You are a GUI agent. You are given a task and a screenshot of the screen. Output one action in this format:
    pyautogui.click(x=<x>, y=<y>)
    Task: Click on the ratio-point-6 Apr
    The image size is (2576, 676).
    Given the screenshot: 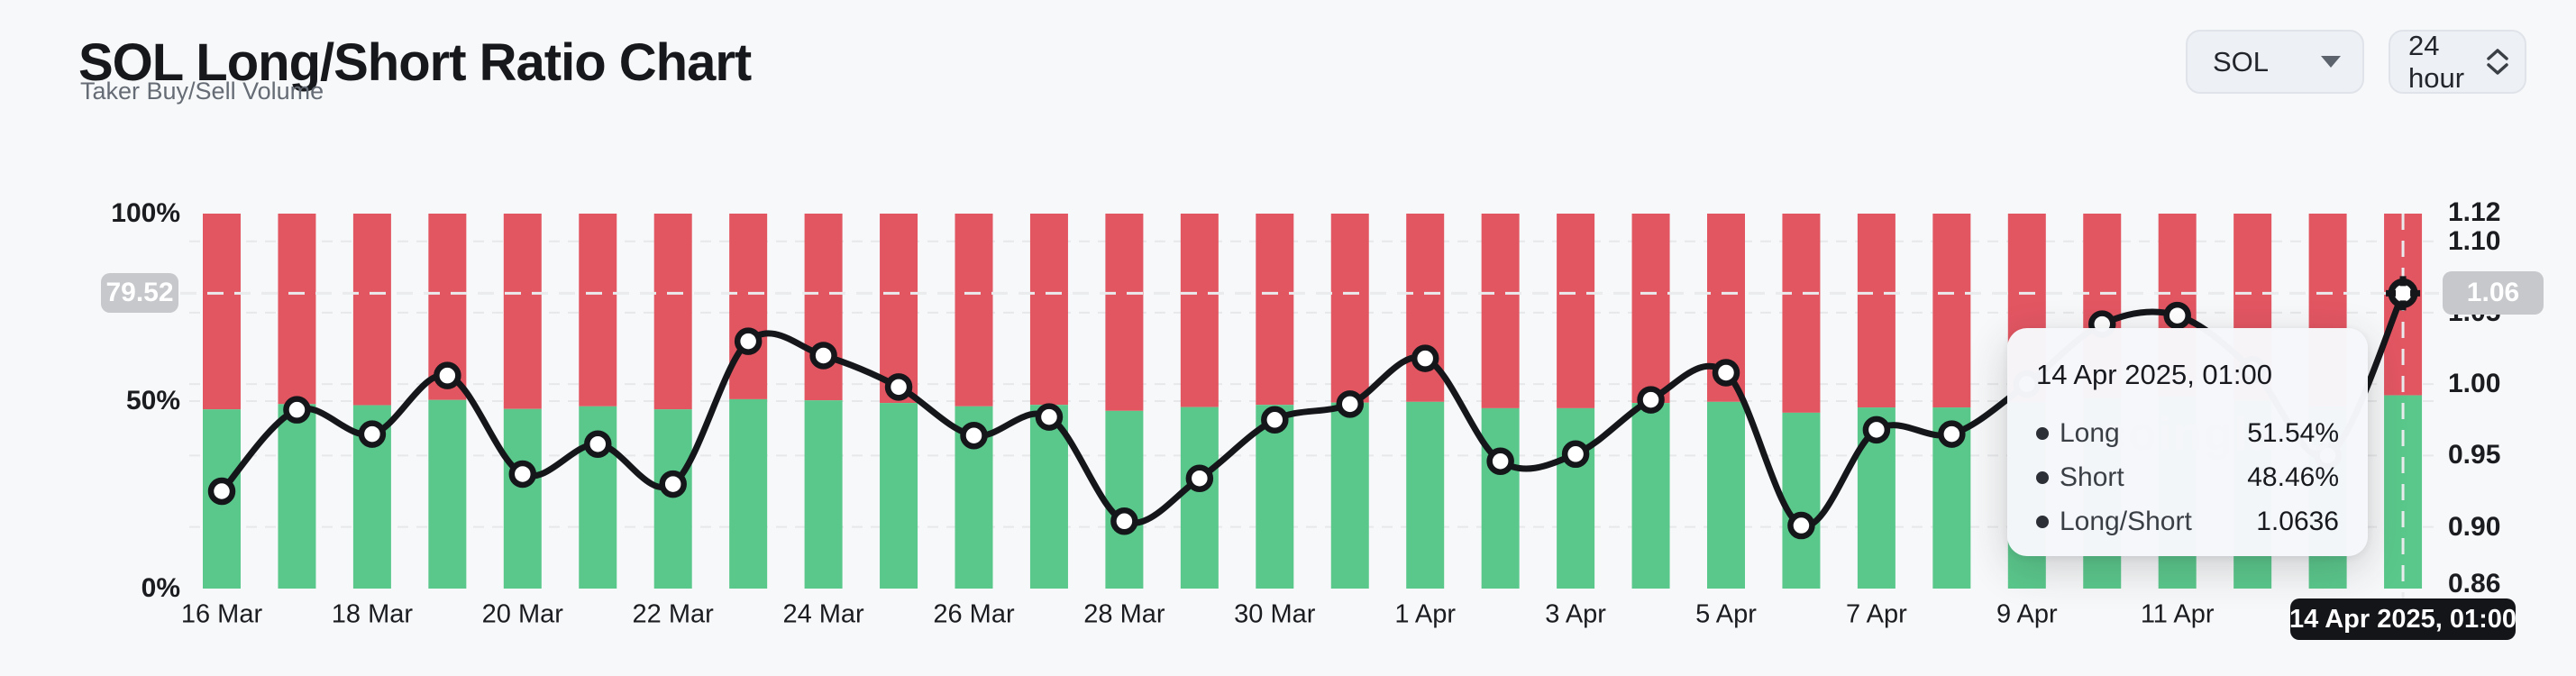 What is the action you would take?
    pyautogui.click(x=1801, y=525)
    